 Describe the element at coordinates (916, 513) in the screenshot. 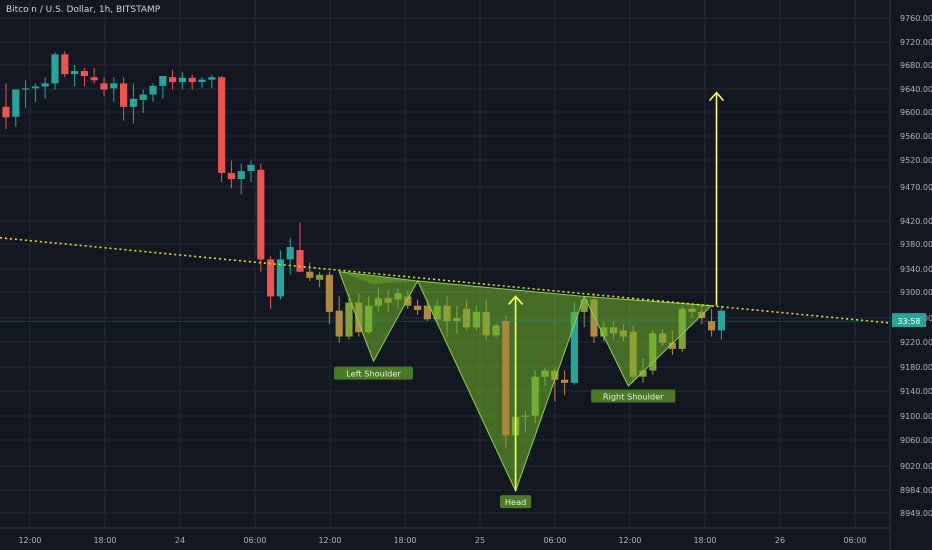

I see `y-tick-label: 8949.00` at that location.